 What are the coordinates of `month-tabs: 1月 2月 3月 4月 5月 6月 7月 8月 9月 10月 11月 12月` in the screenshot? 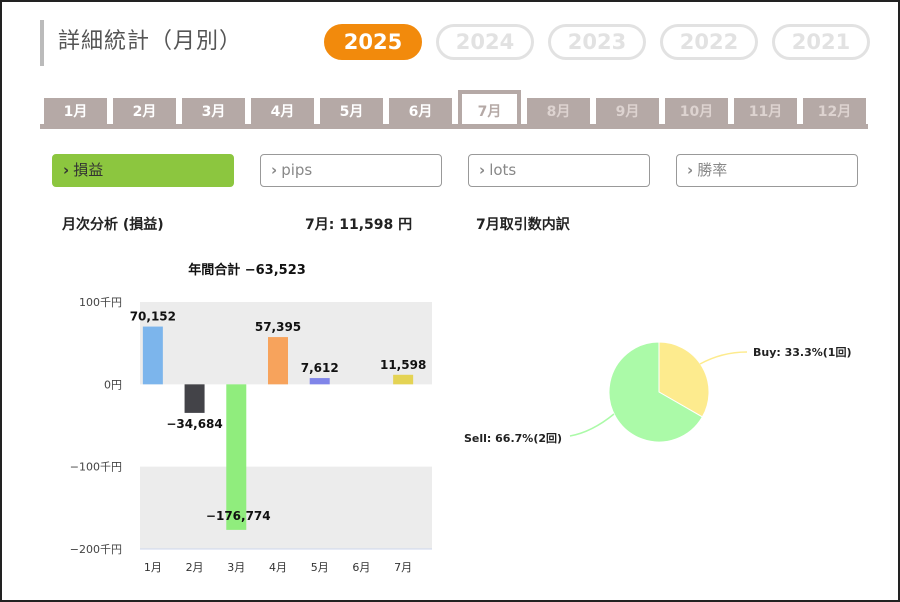 It's located at (455, 108).